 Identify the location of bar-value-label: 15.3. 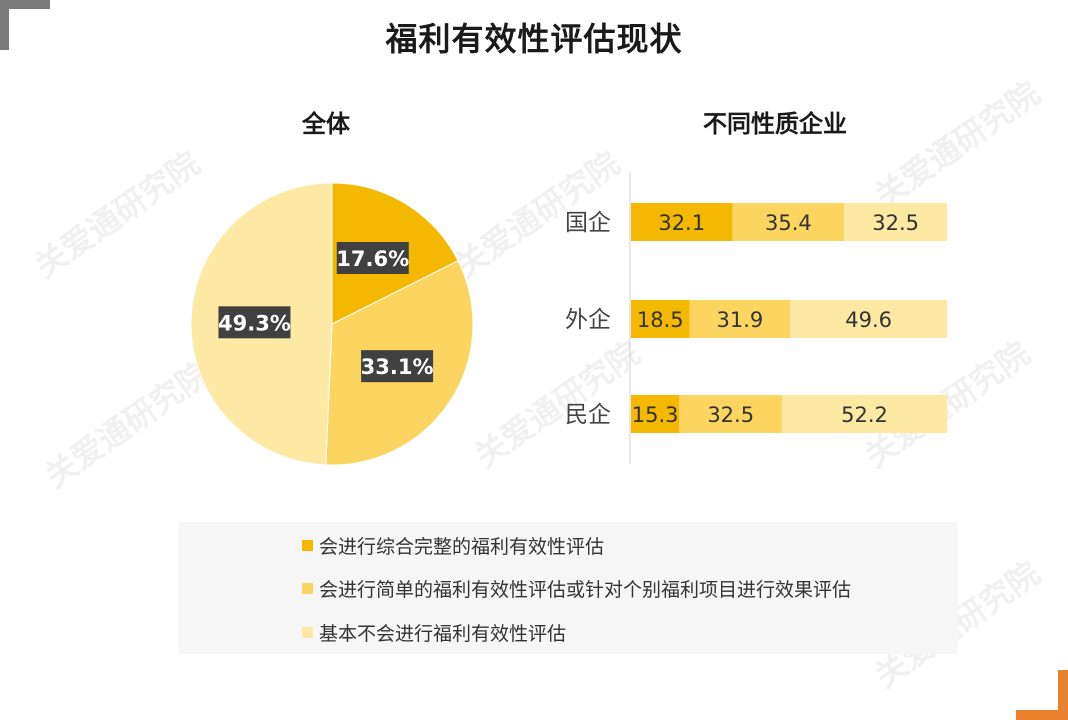
(655, 415).